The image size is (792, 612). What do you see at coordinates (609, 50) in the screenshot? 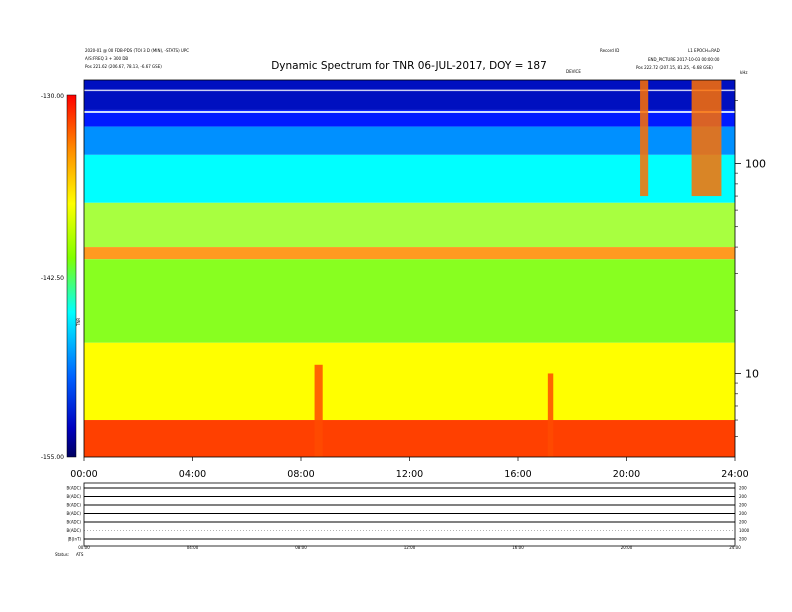
I see `header-right-top-a: Record ID` at bounding box center [609, 50].